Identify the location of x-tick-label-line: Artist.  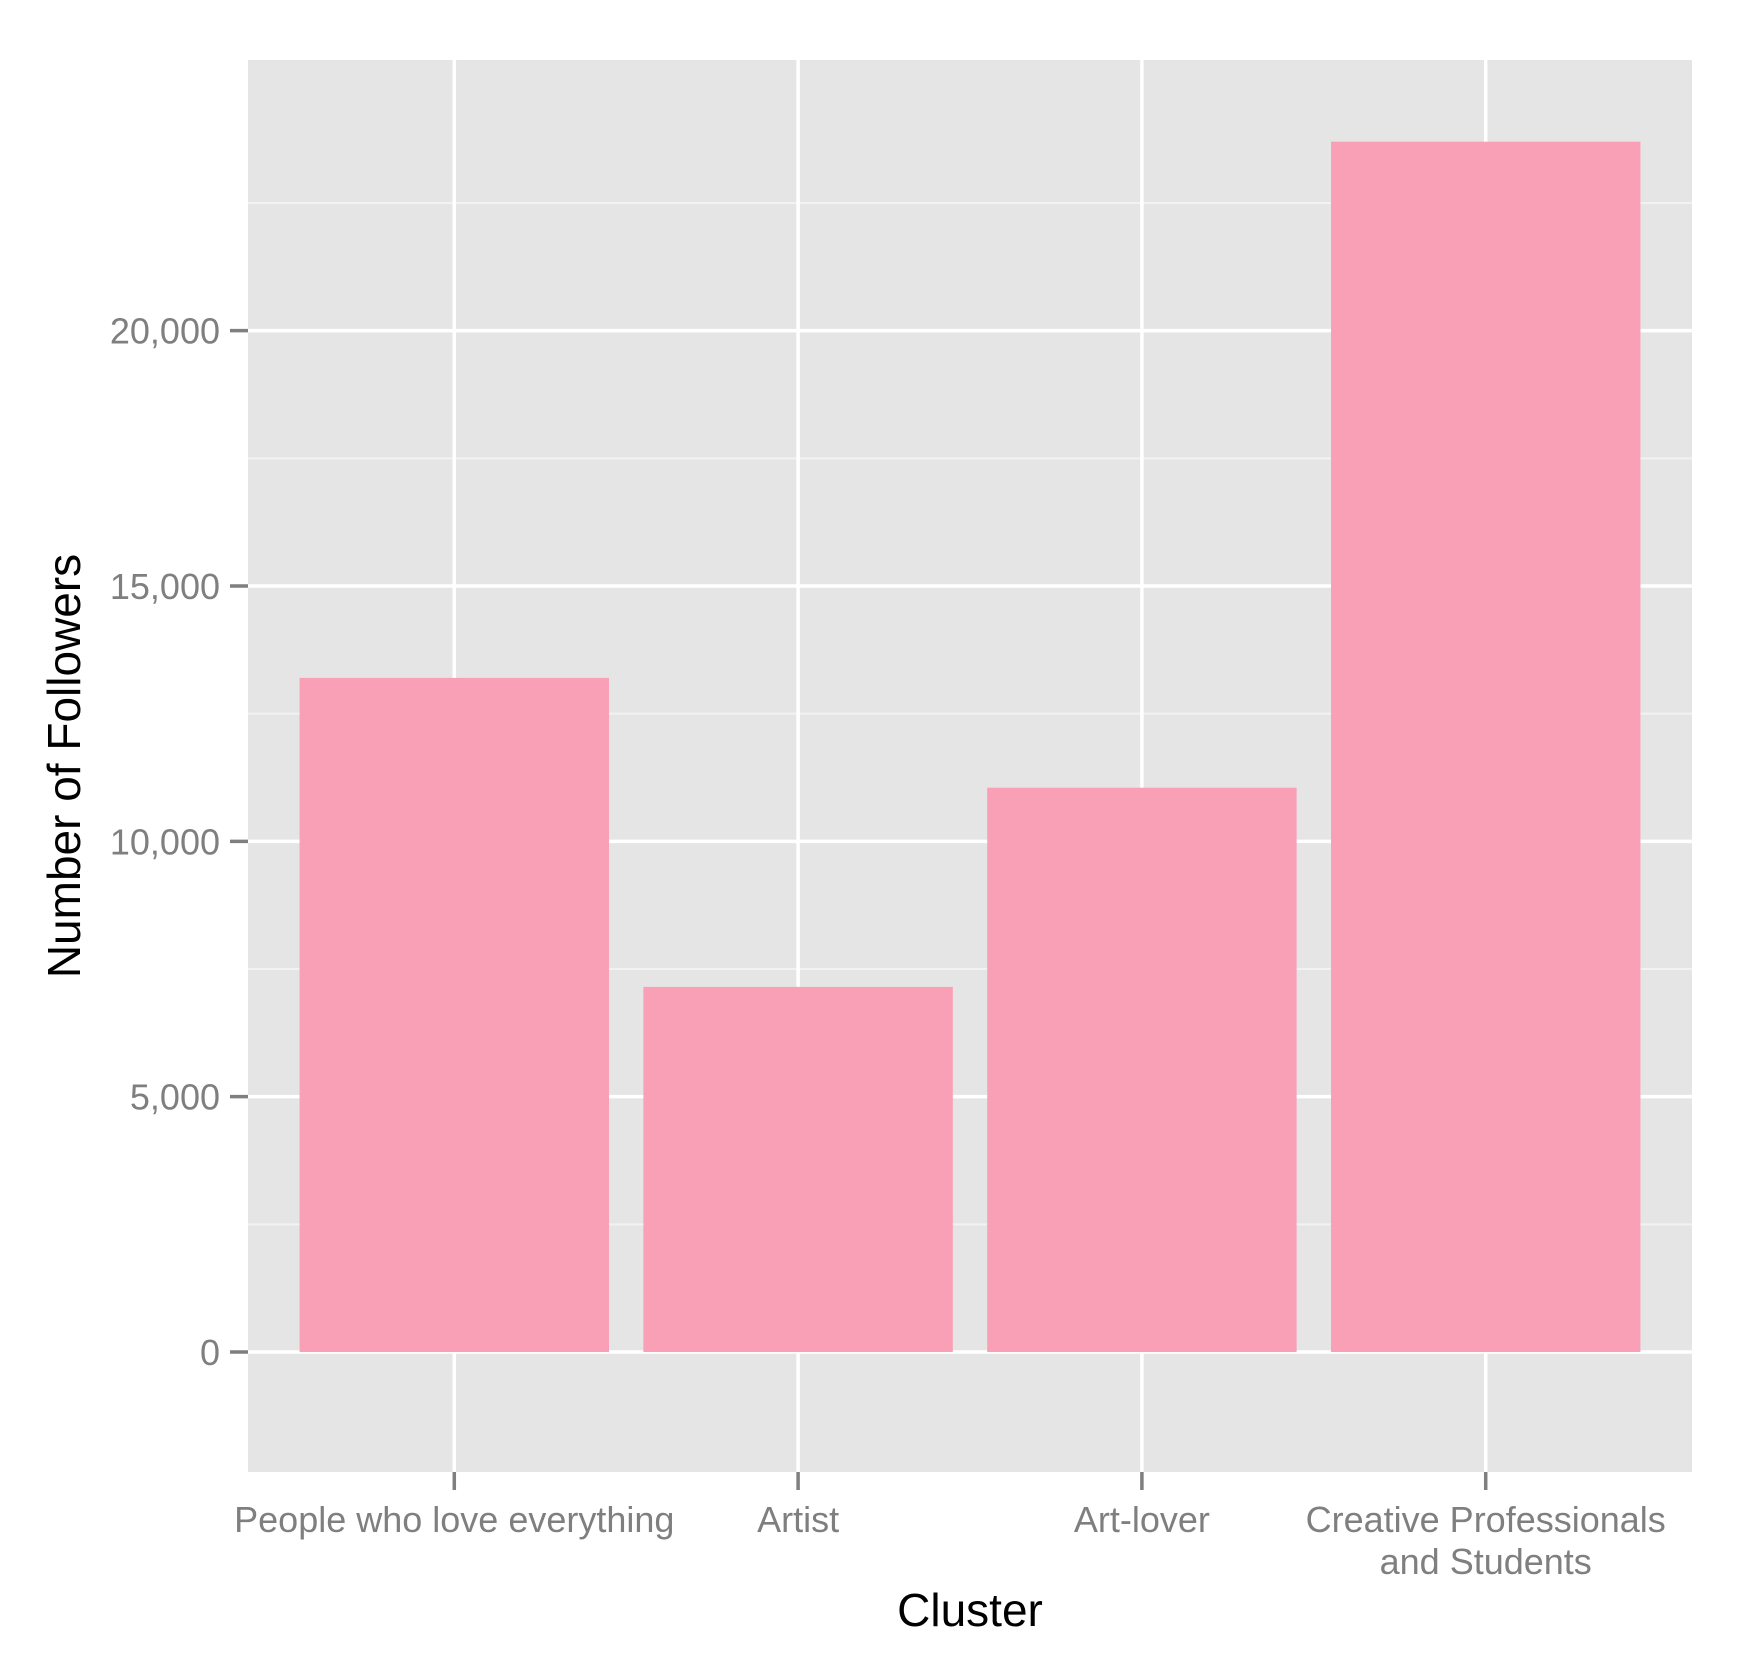
(798, 1519).